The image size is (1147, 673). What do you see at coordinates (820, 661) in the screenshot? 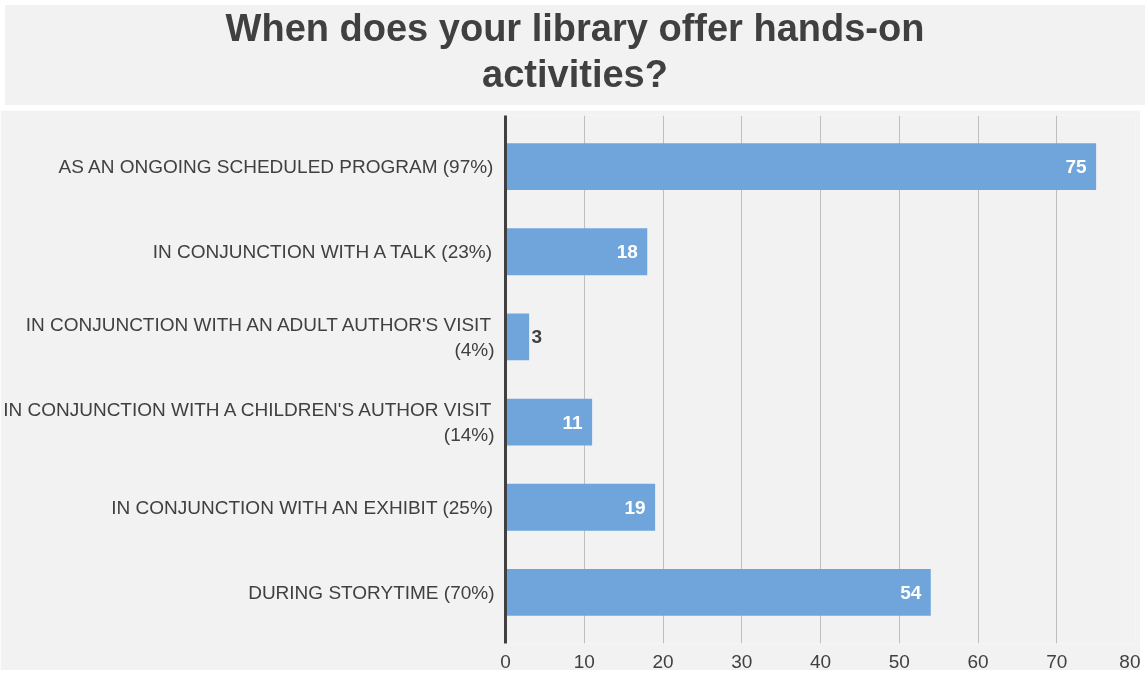
I see `x-tick-label: 40` at bounding box center [820, 661].